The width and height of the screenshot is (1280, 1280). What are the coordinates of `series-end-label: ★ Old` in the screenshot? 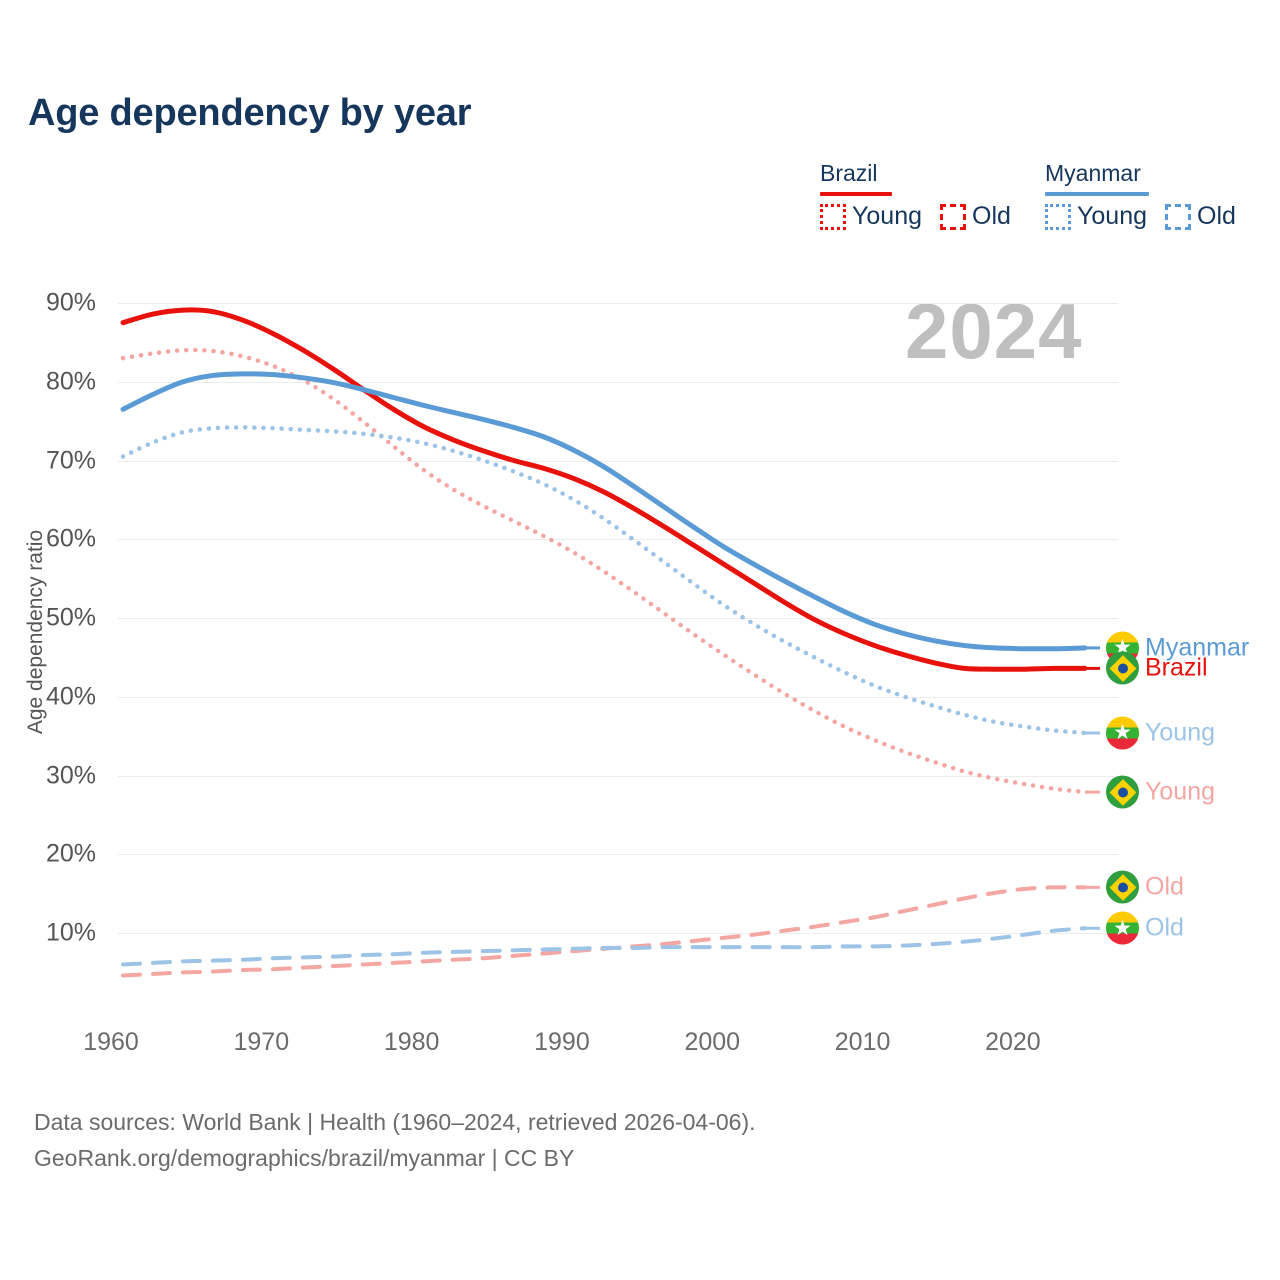 It's located at (1145, 928).